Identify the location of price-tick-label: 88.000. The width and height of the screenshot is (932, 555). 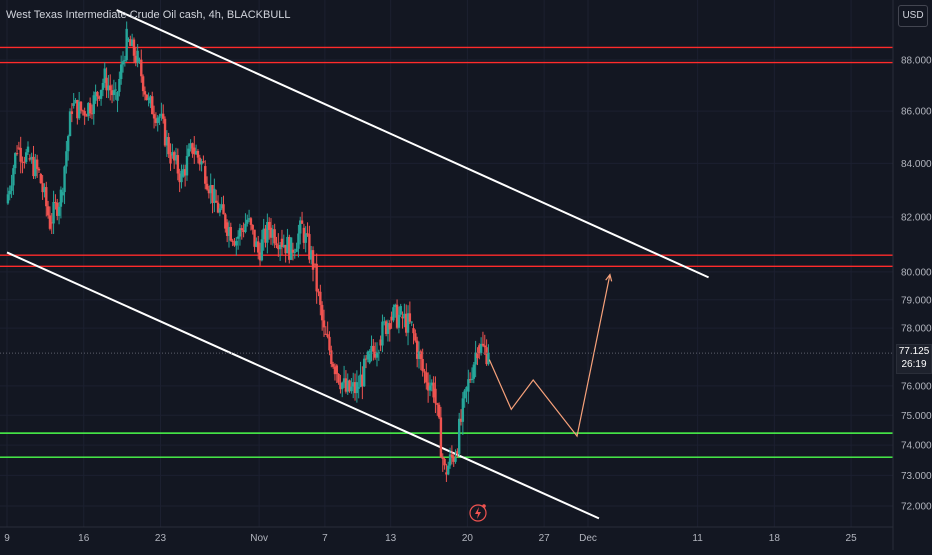
(916, 61).